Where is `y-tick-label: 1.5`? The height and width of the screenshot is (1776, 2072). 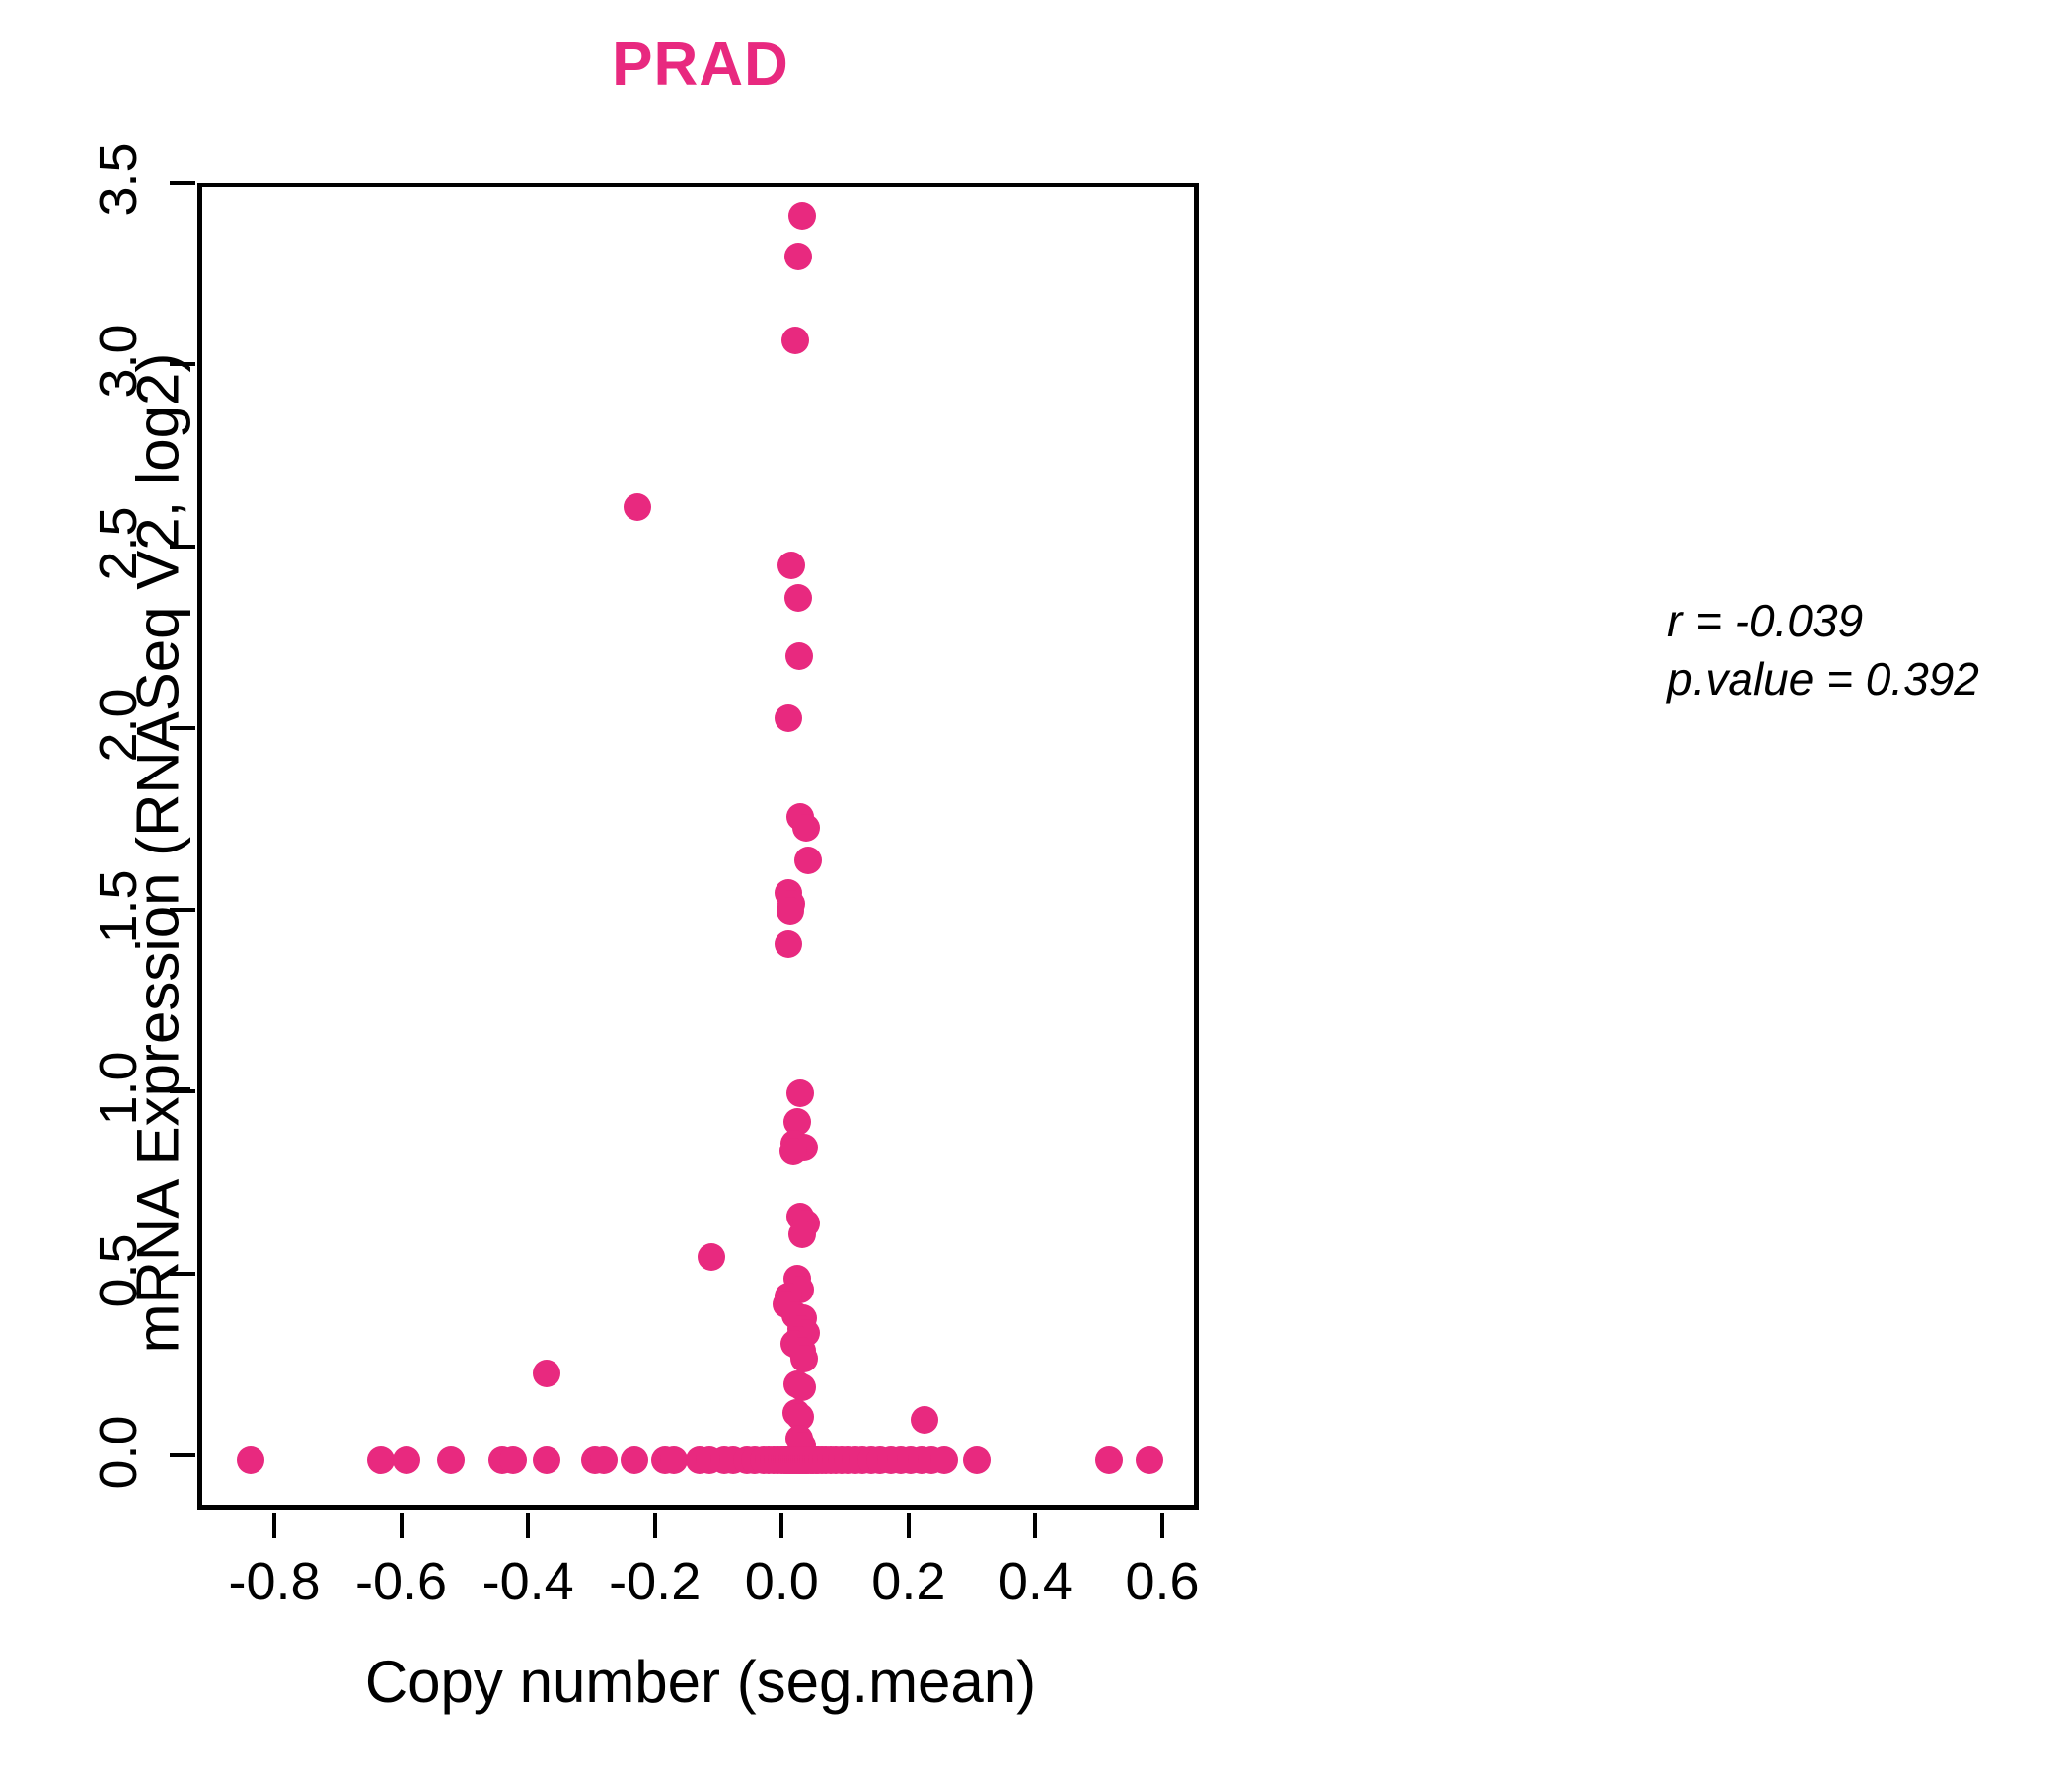 y-tick-label: 1.5 is located at coordinates (118, 907).